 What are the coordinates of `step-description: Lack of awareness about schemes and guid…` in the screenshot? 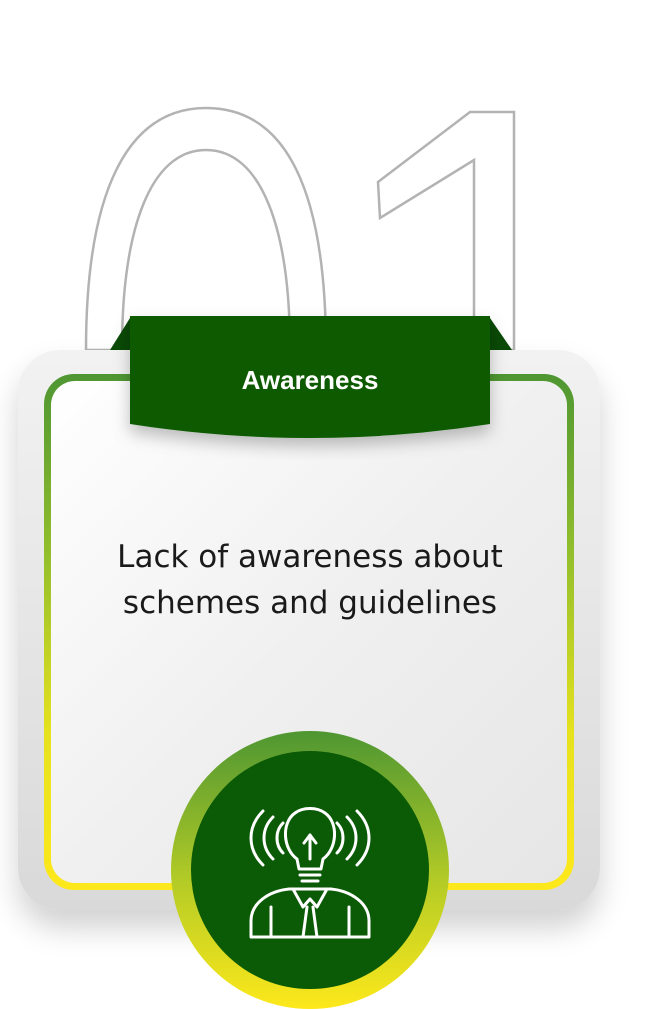 It's located at (310, 580).